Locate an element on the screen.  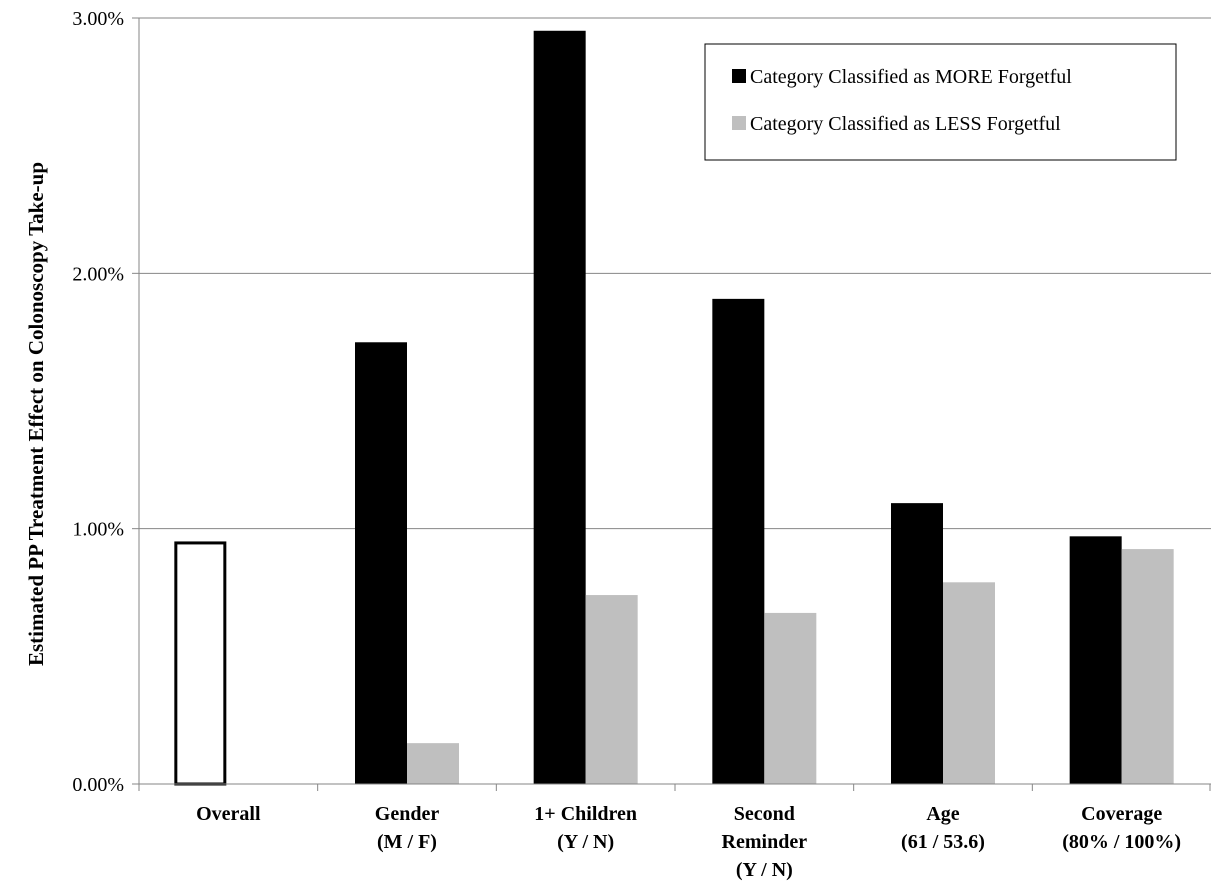
category-label: 1+ Children is located at coordinates (585, 814).